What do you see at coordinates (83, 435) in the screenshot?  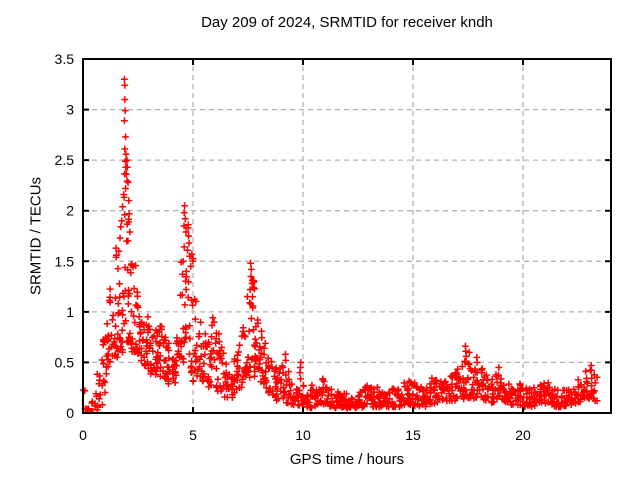 I see `x-tick-label: 0` at bounding box center [83, 435].